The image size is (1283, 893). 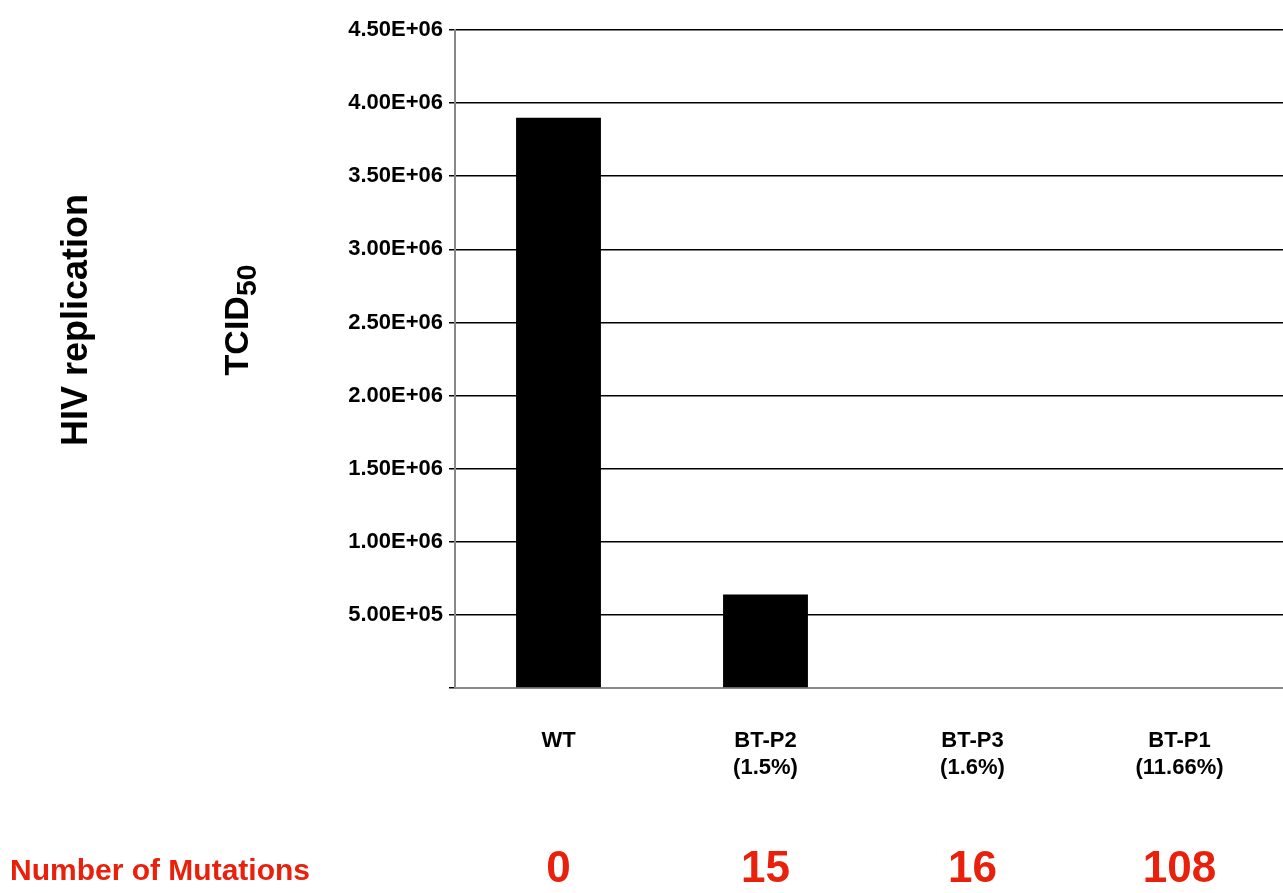 What do you see at coordinates (160, 870) in the screenshot?
I see `text: Number of Mutations` at bounding box center [160, 870].